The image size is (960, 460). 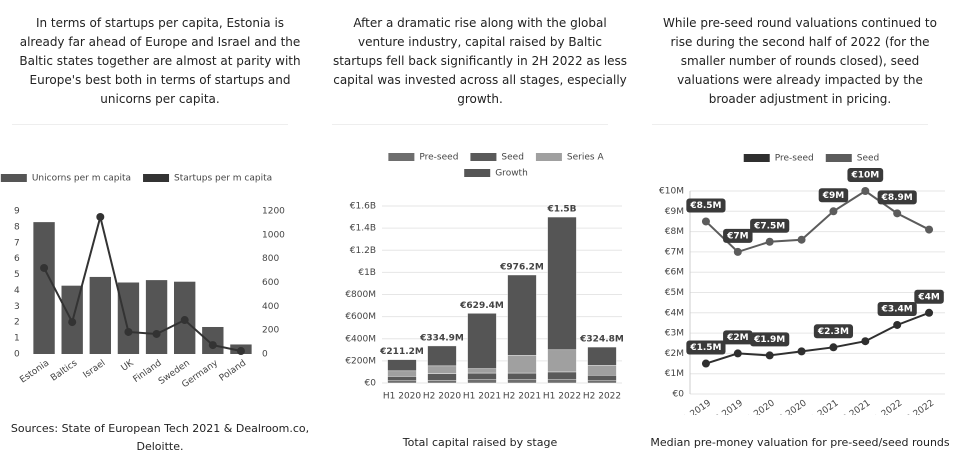 What do you see at coordinates (360, 361) in the screenshot?
I see `y-tick-label: €200M` at bounding box center [360, 361].